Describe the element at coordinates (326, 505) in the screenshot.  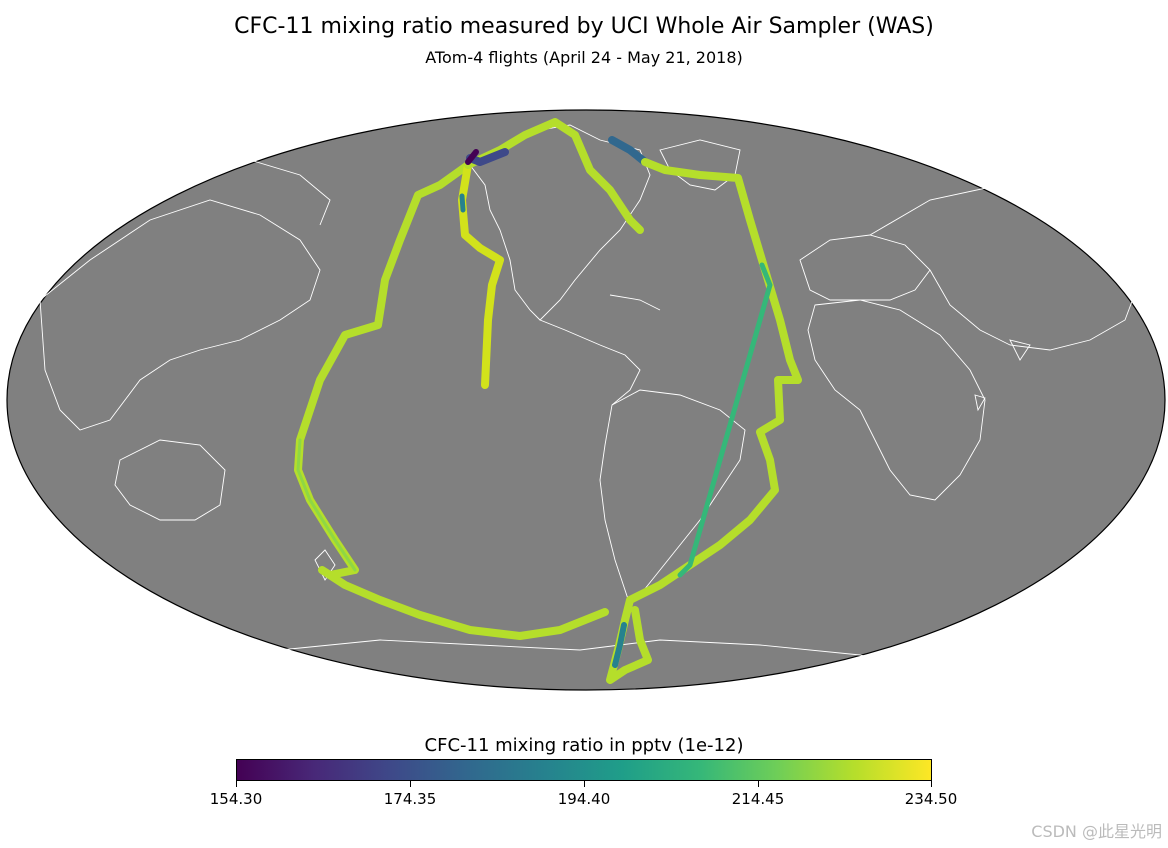
I see `track-pacific-west-variations` at that location.